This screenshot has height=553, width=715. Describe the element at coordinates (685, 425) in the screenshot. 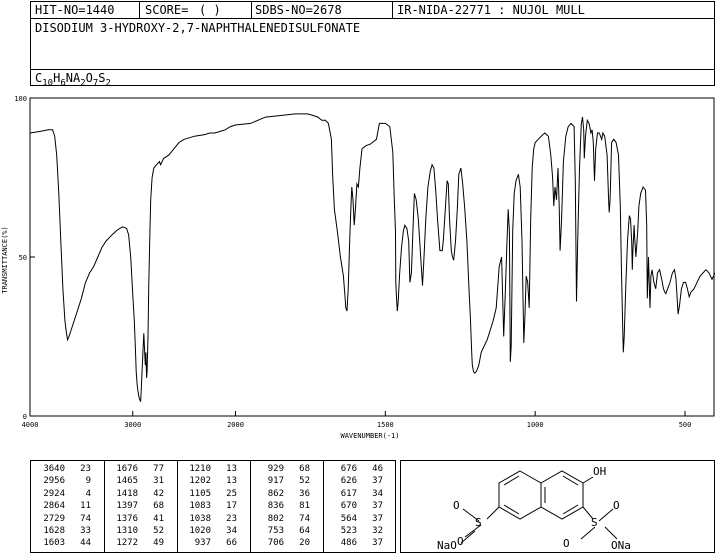

I see `x-tick-label: 500` at that location.